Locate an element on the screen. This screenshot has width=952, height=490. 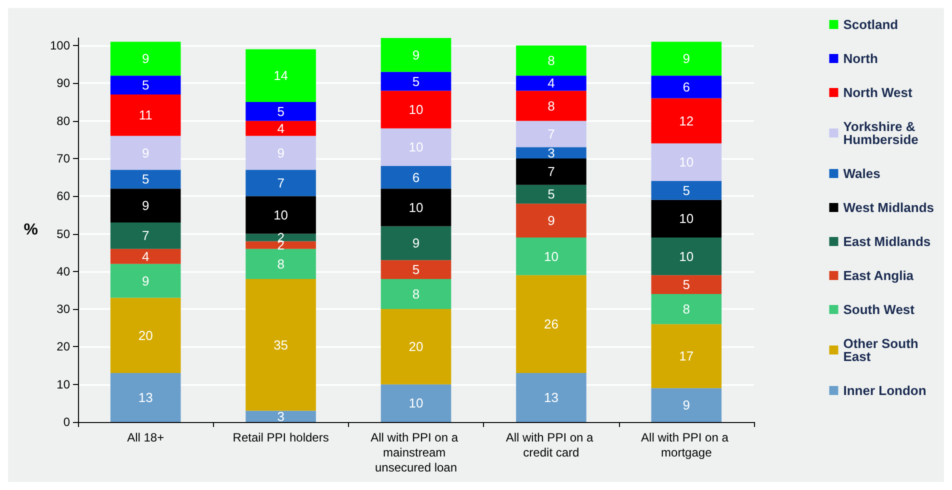
legend-label: West Midlands is located at coordinates (888, 207).